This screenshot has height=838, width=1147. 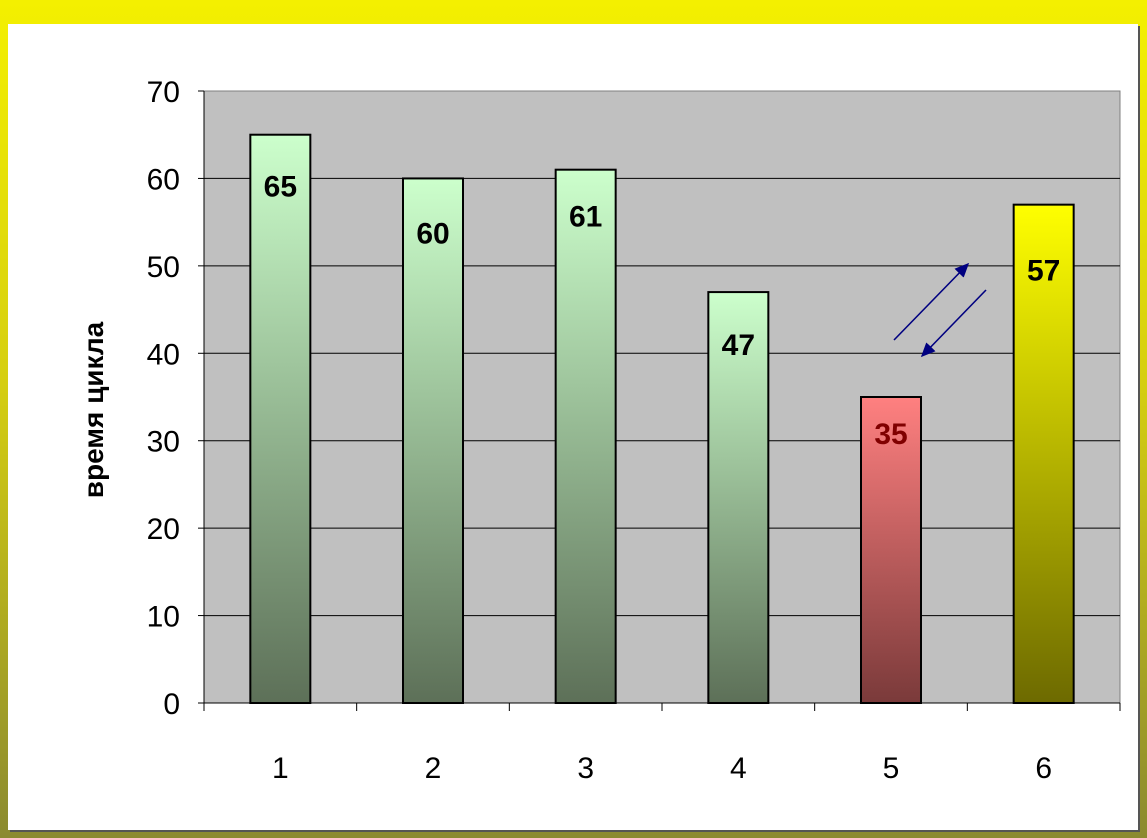 I want to click on arrow-up, so click(x=931, y=301).